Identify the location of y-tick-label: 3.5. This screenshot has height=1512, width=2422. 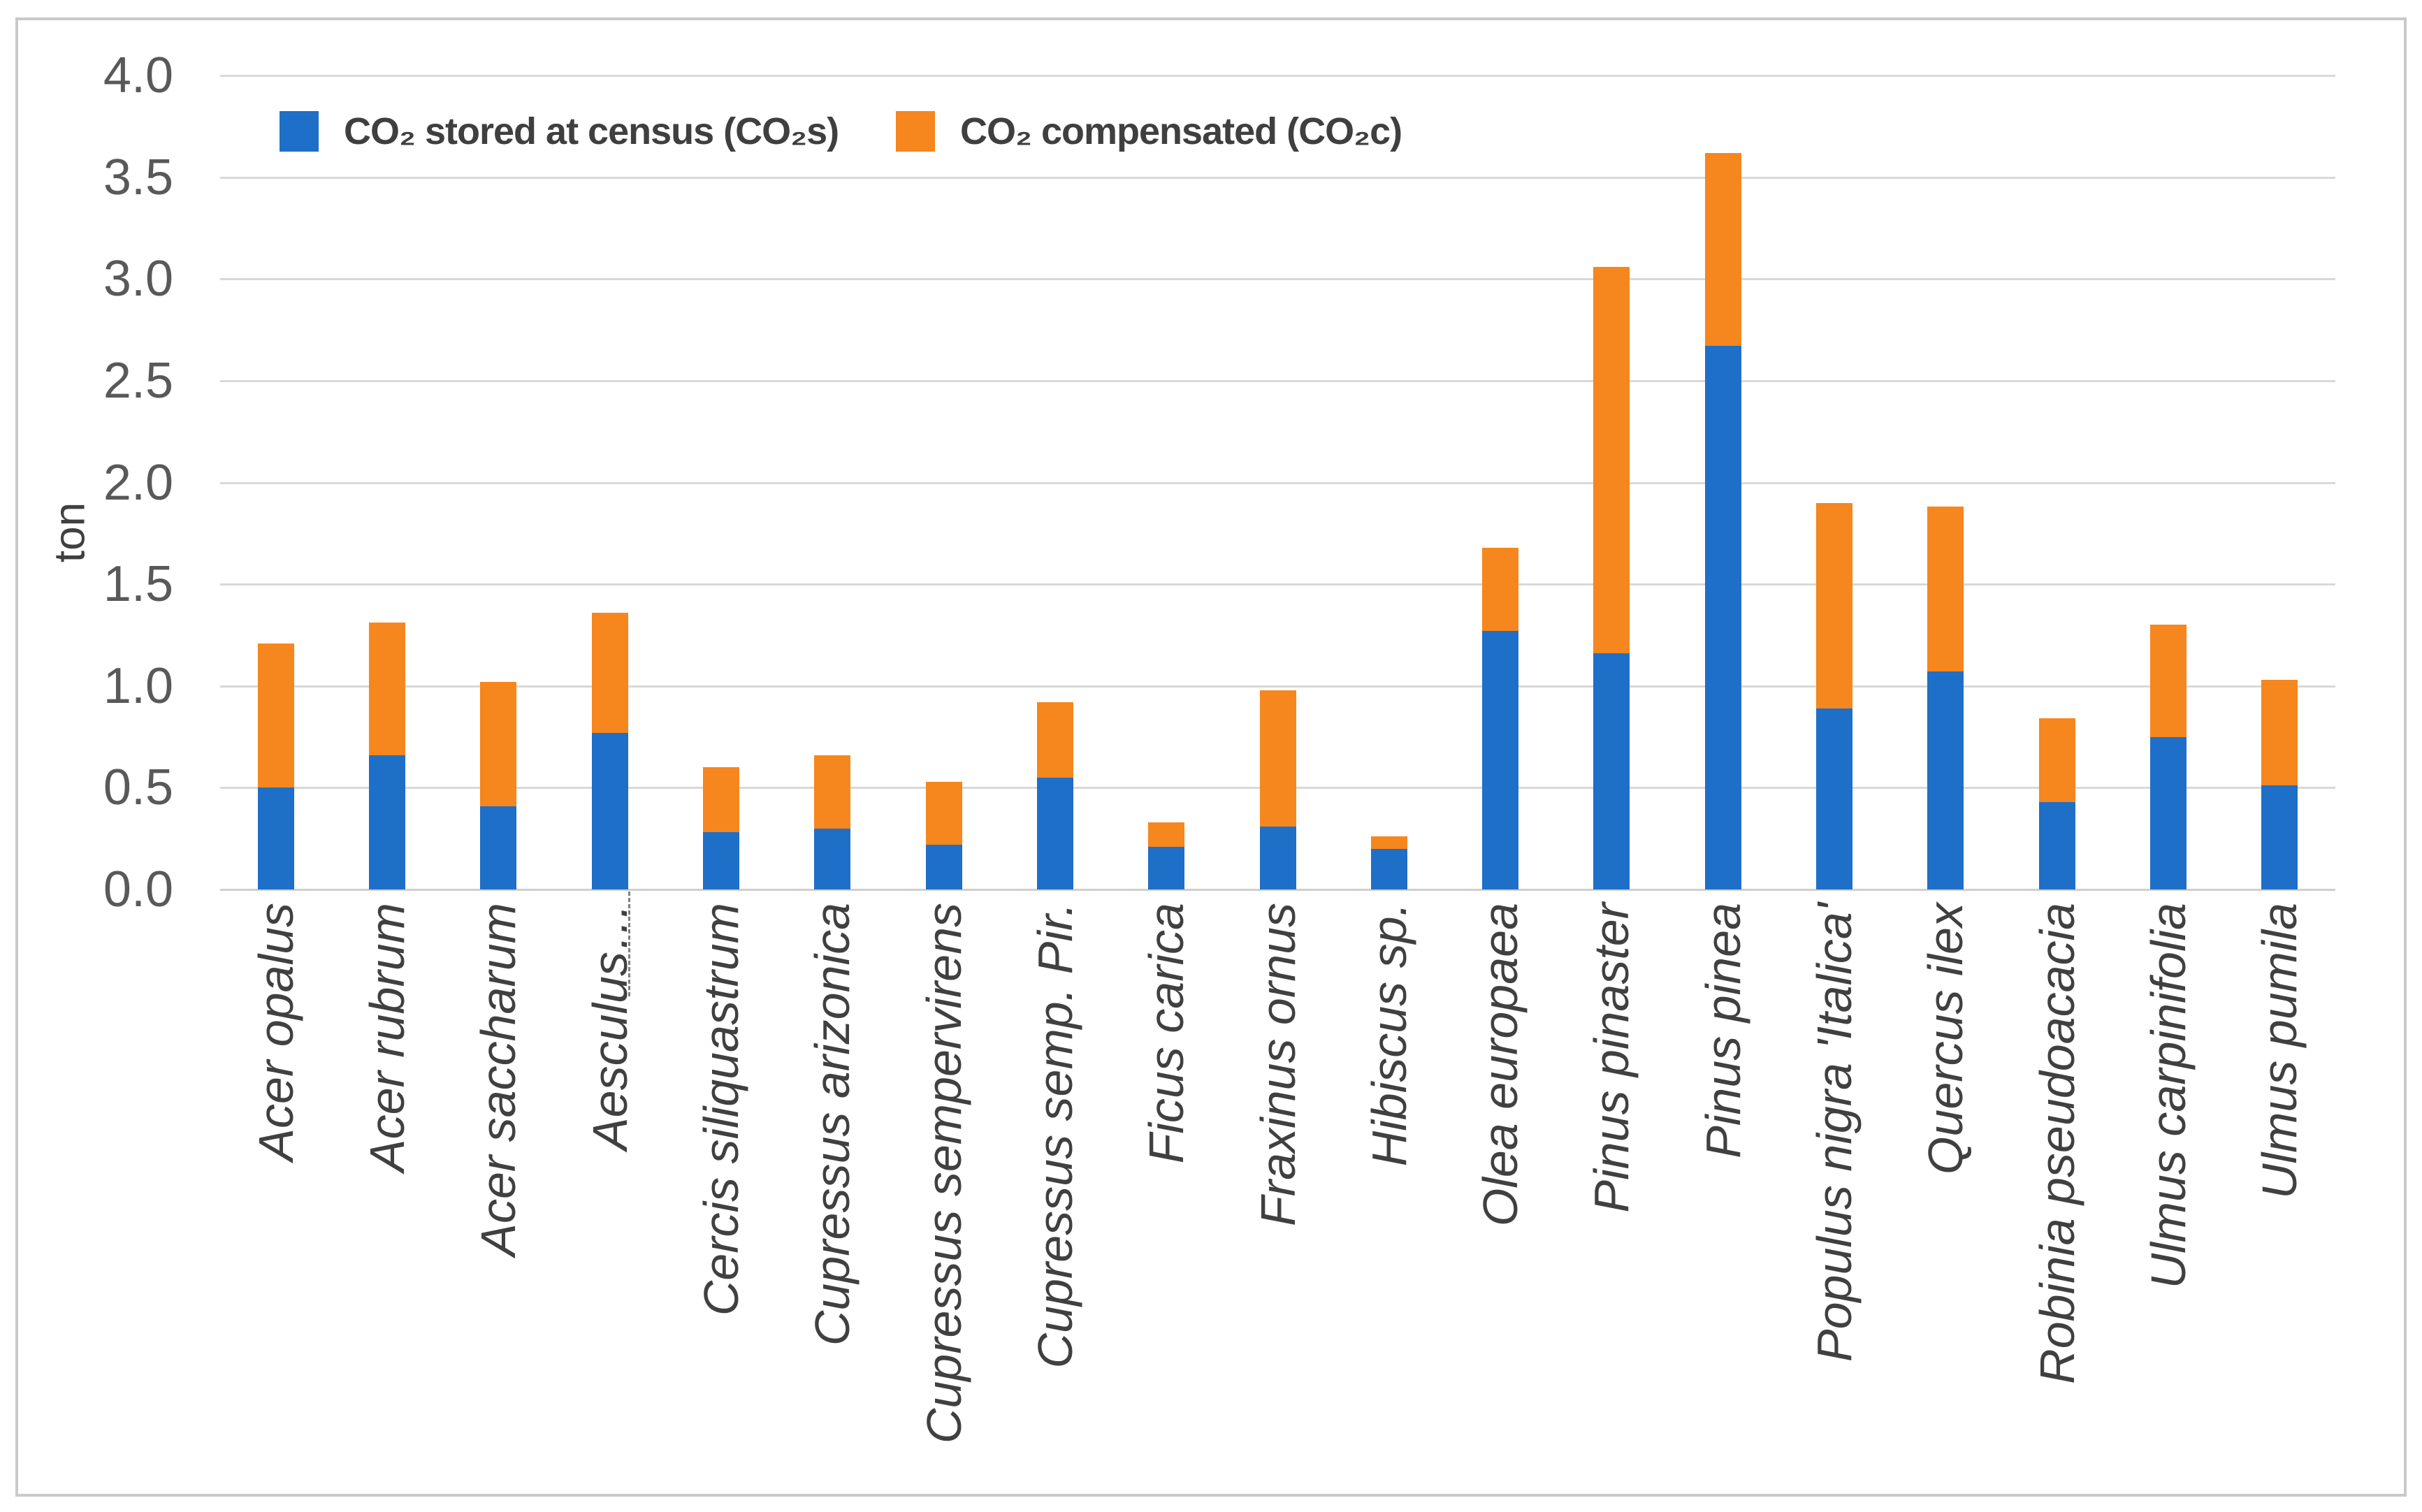
(138, 177).